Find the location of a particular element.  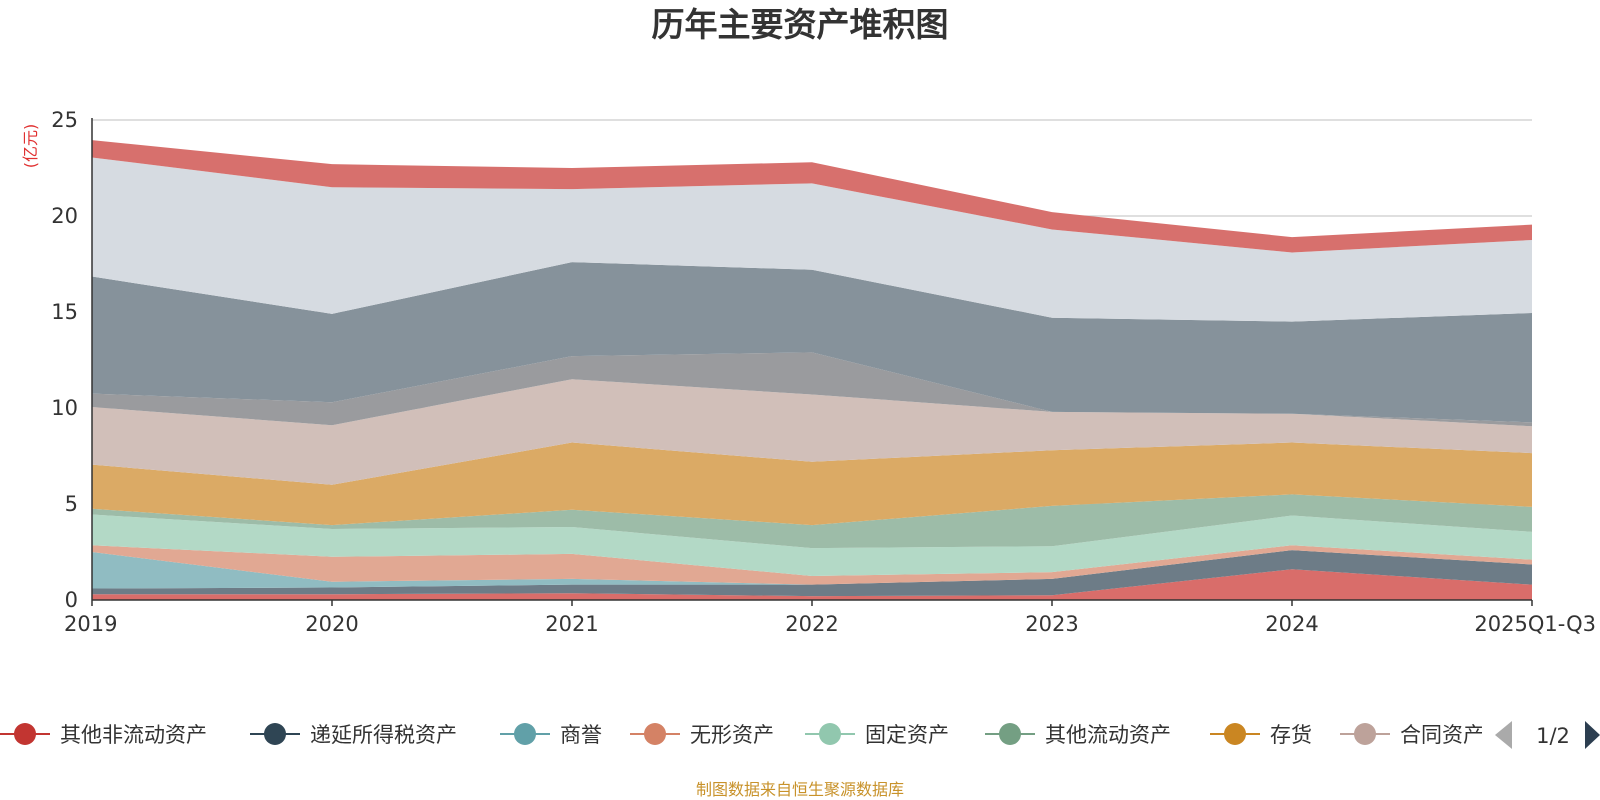

x-tick-label-2020: 2020 is located at coordinates (331, 624).